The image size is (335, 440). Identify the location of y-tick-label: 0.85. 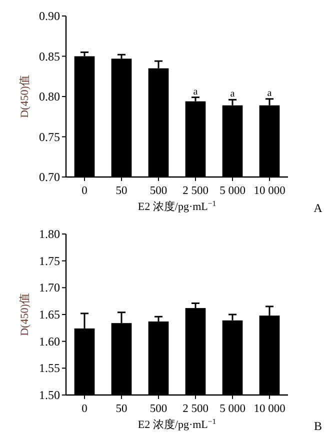
(49, 56).